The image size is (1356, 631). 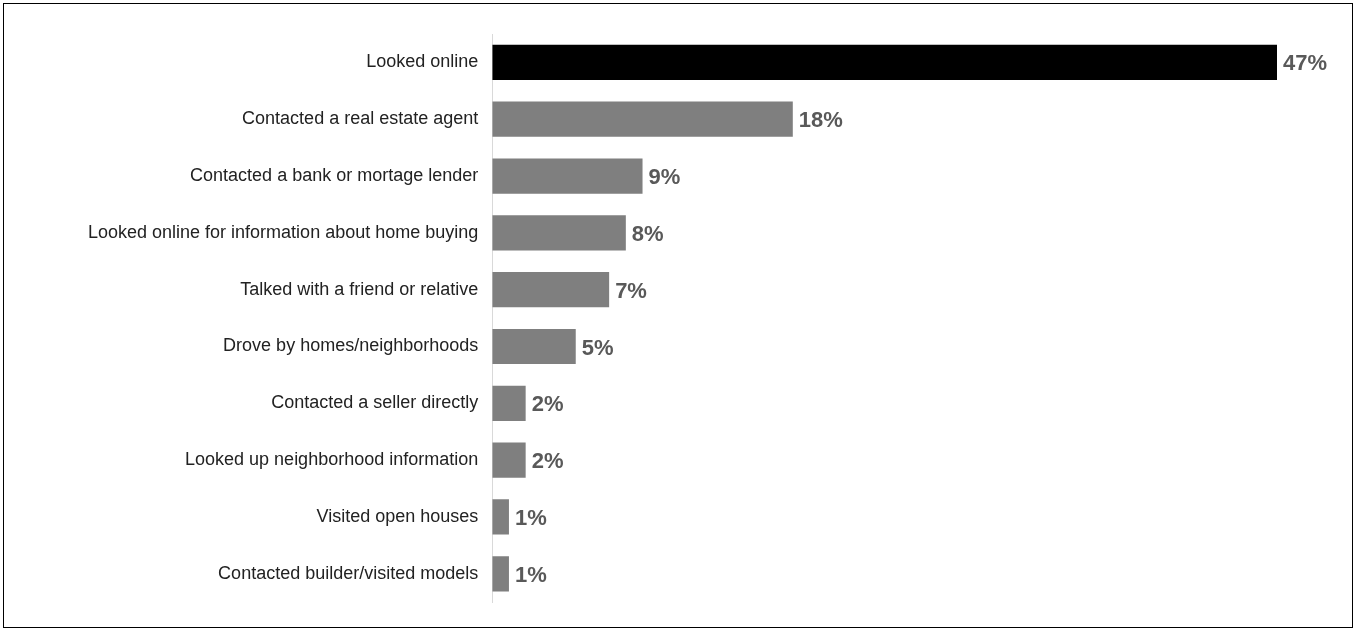 I want to click on data-label: 9%, so click(x=664, y=177).